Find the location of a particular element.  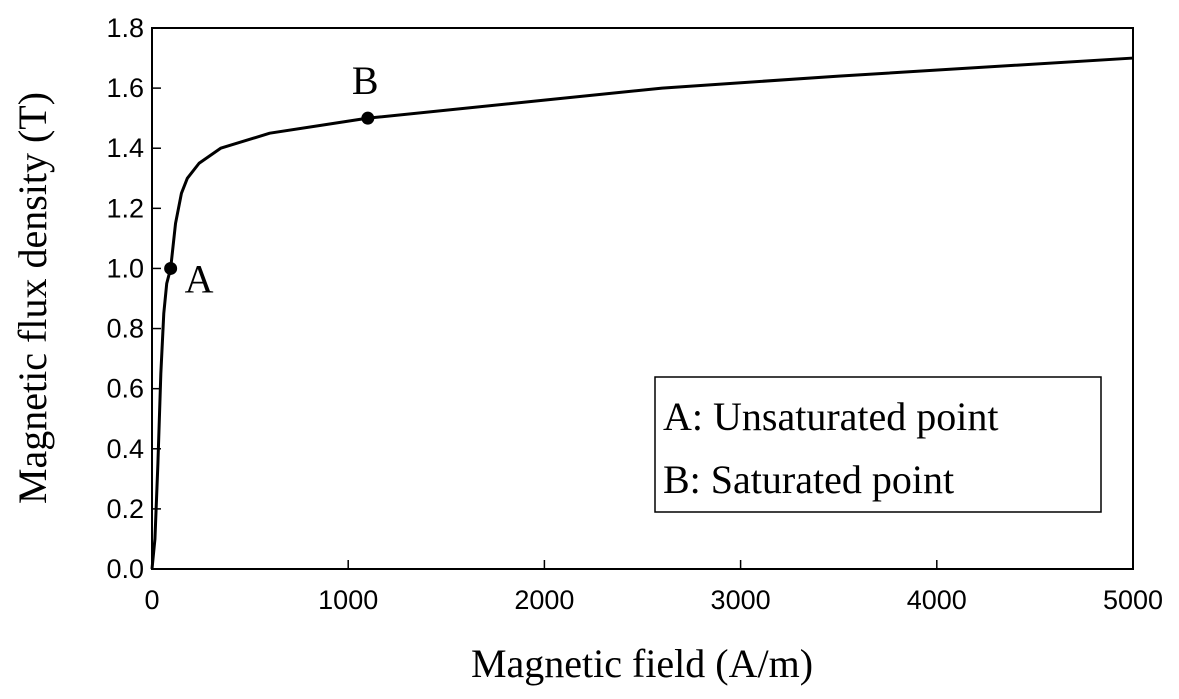

y-tick-label: 0.0 is located at coordinates (125, 569).